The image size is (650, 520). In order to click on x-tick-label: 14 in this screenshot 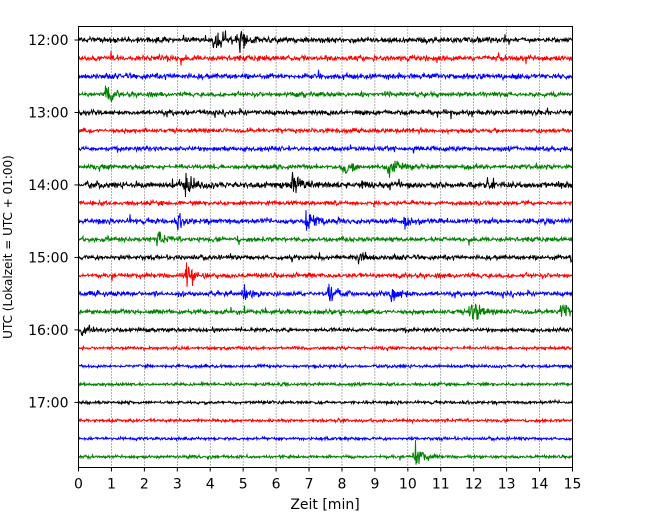, I will do `click(540, 485)`.